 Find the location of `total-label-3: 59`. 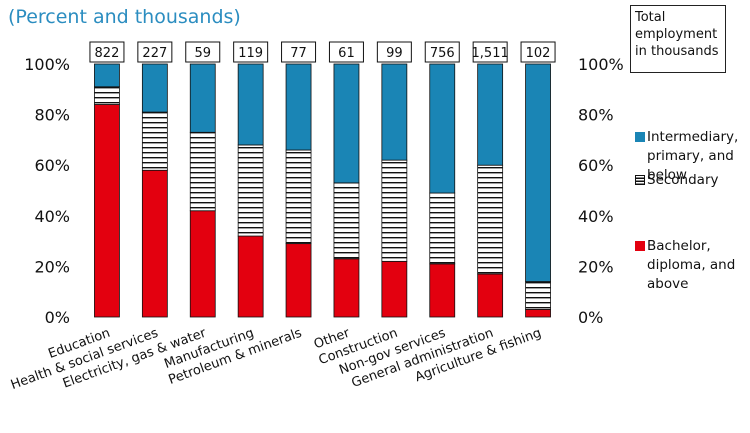

total-label-3: 59 is located at coordinates (202, 53).